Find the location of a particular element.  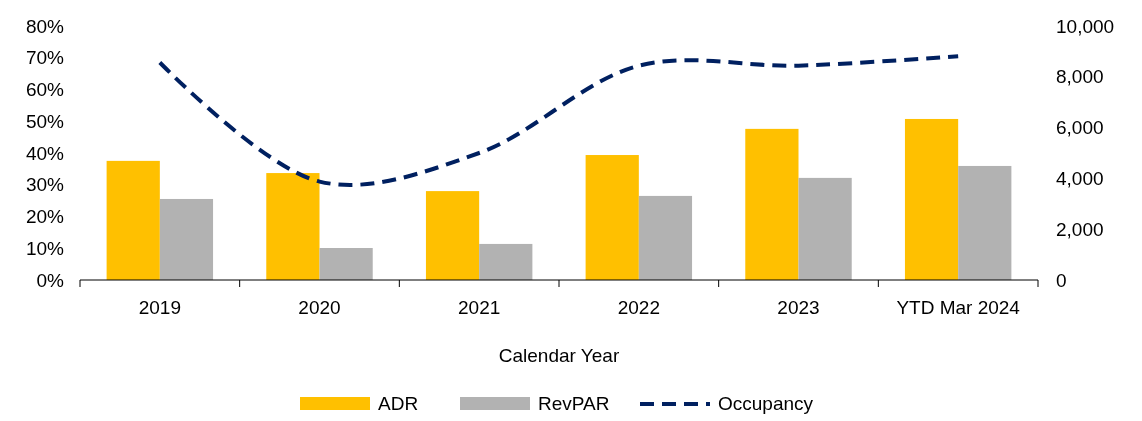

y2-tick-label: 4,000 is located at coordinates (1080, 179).